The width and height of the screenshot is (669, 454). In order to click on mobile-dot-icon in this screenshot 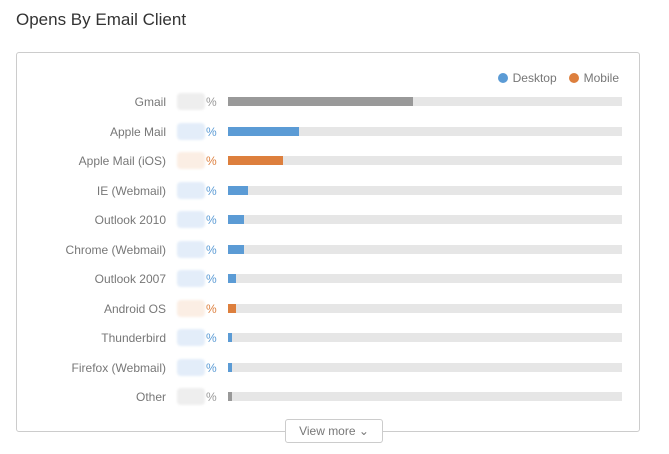, I will do `click(573, 78)`.